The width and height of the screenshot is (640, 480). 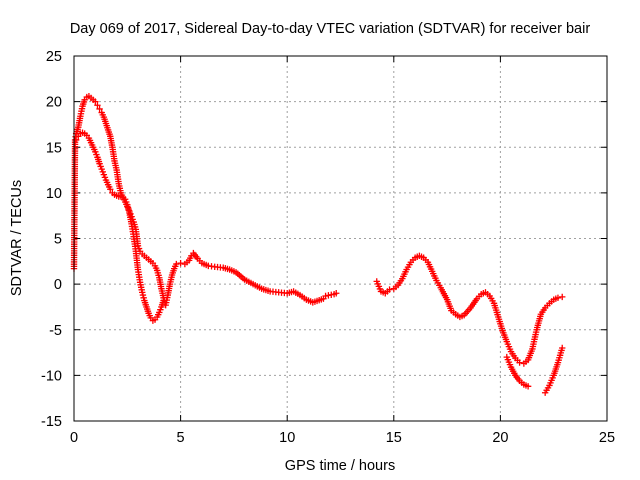 What do you see at coordinates (54, 148) in the screenshot?
I see `y-tick-label: 15` at bounding box center [54, 148].